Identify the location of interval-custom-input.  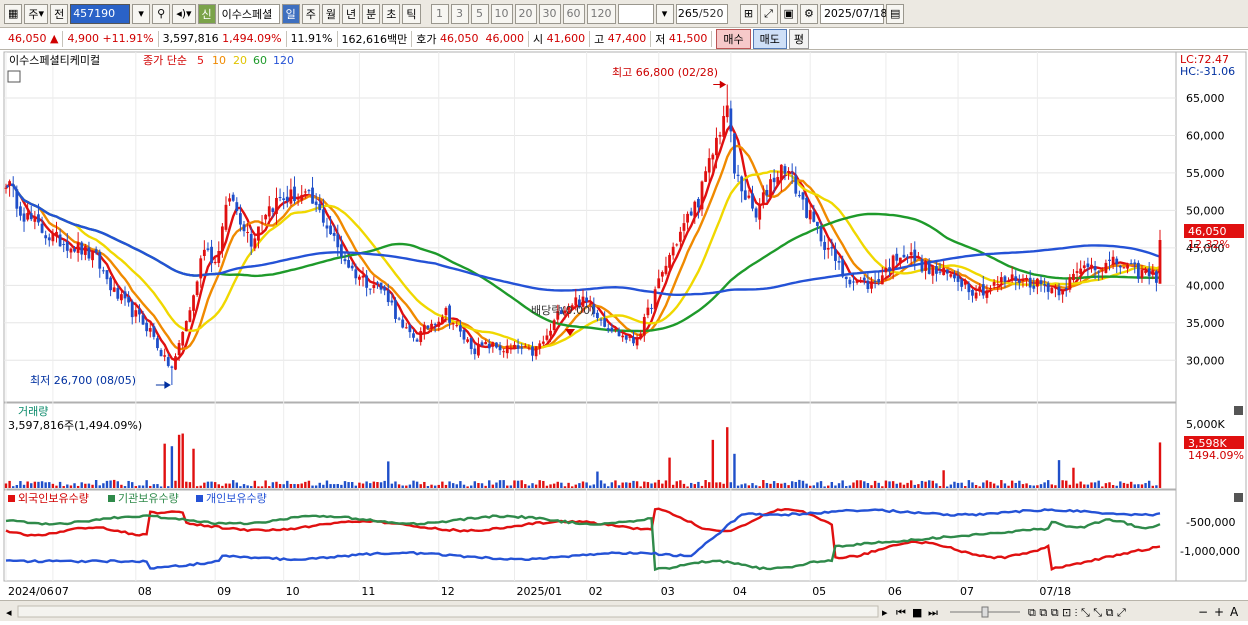
(635, 13).